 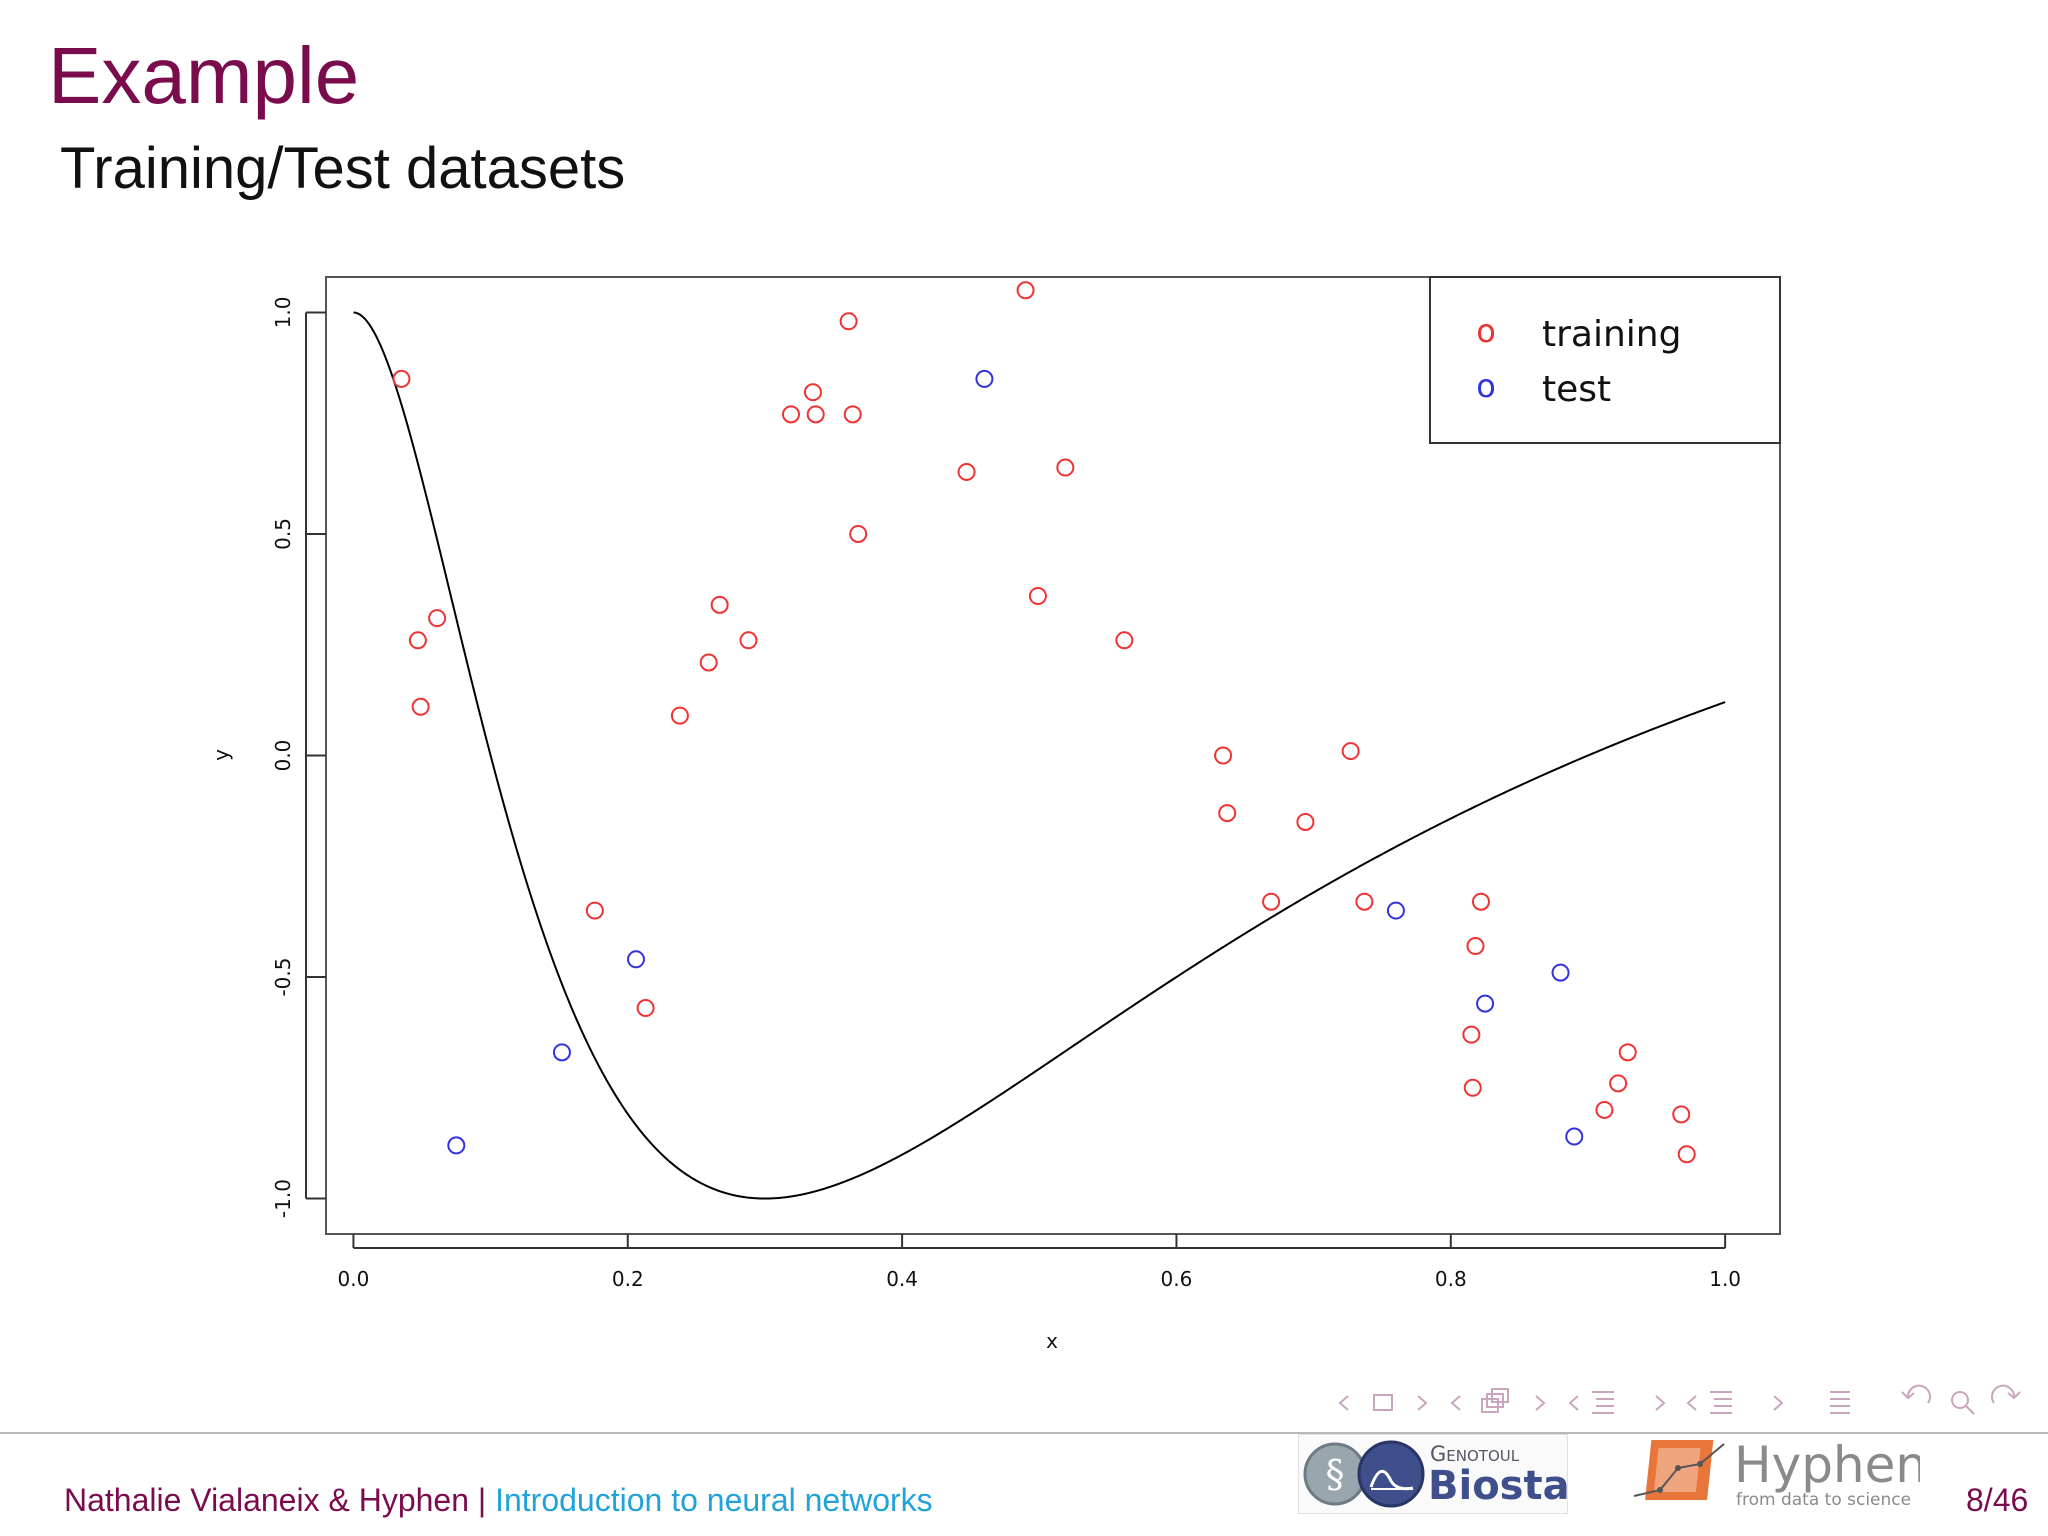 What do you see at coordinates (343, 168) in the screenshot?
I see `slide-subtitle: Training/Test datasets` at bounding box center [343, 168].